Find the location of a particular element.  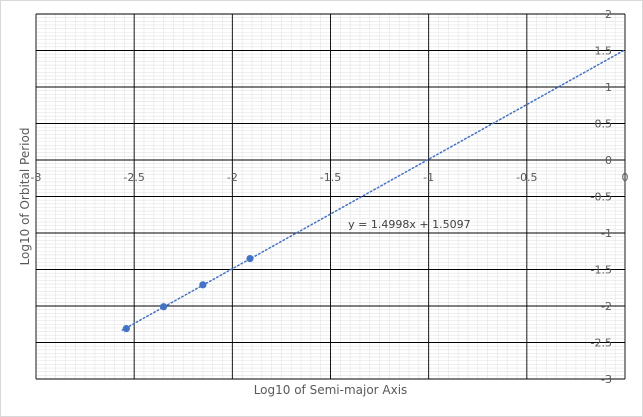

y-tick-label: -2 is located at coordinates (606, 306).